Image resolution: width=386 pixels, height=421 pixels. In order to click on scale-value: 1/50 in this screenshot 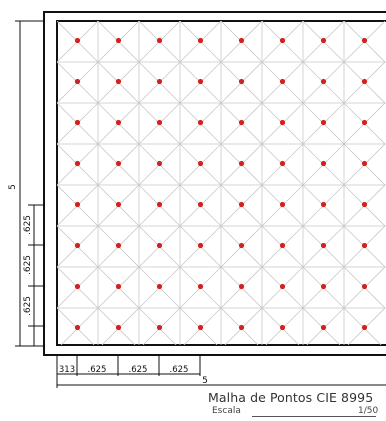, I will do `click(368, 411)`.